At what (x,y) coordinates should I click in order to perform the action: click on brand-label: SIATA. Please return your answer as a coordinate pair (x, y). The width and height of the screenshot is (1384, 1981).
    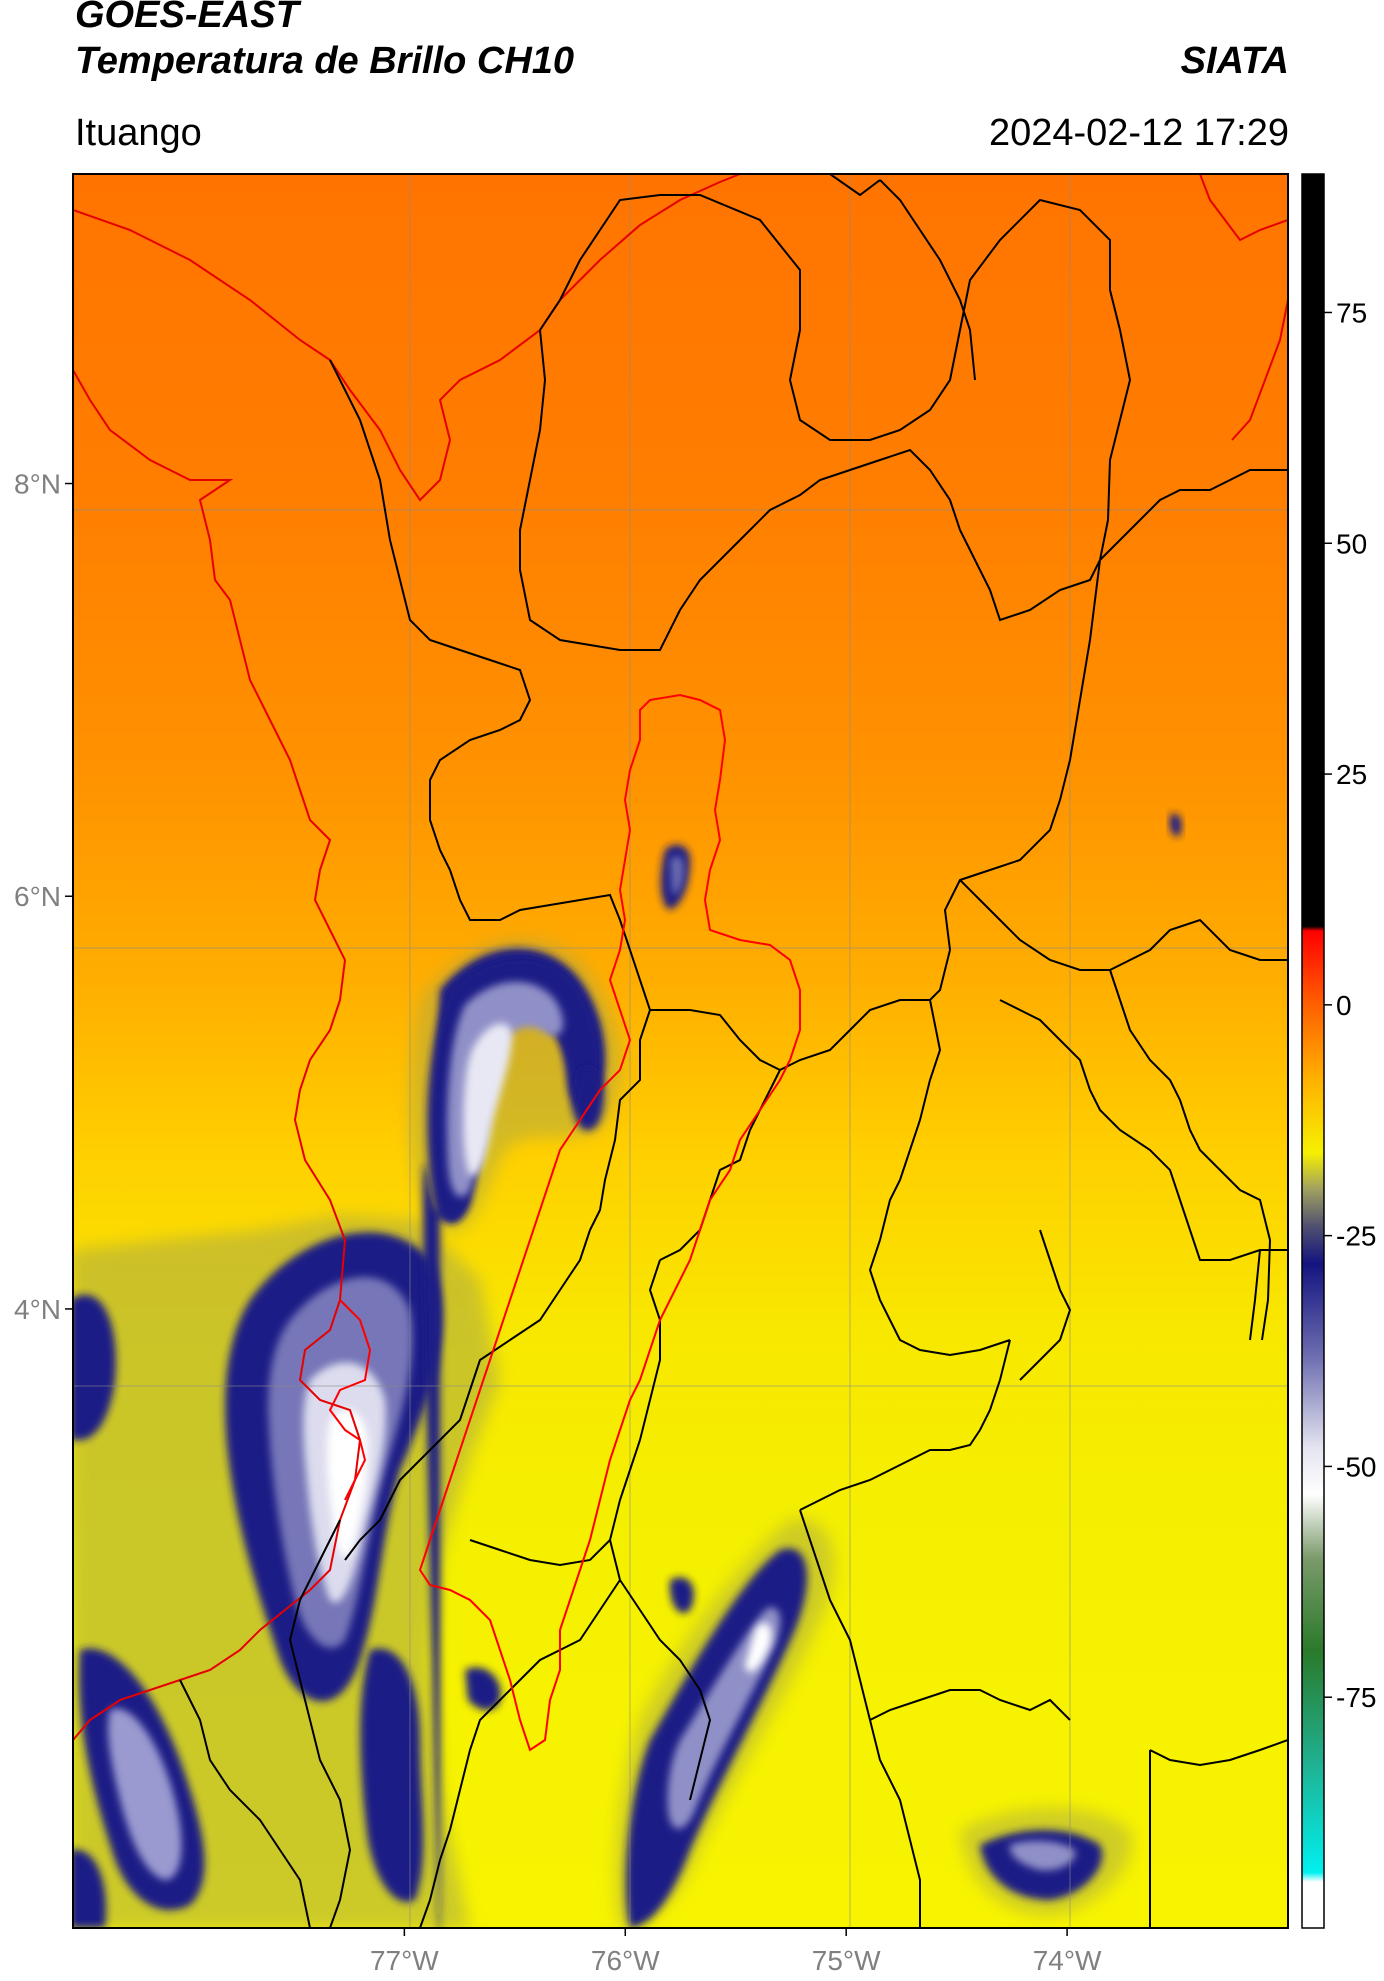
    Looking at the image, I should click on (1234, 61).